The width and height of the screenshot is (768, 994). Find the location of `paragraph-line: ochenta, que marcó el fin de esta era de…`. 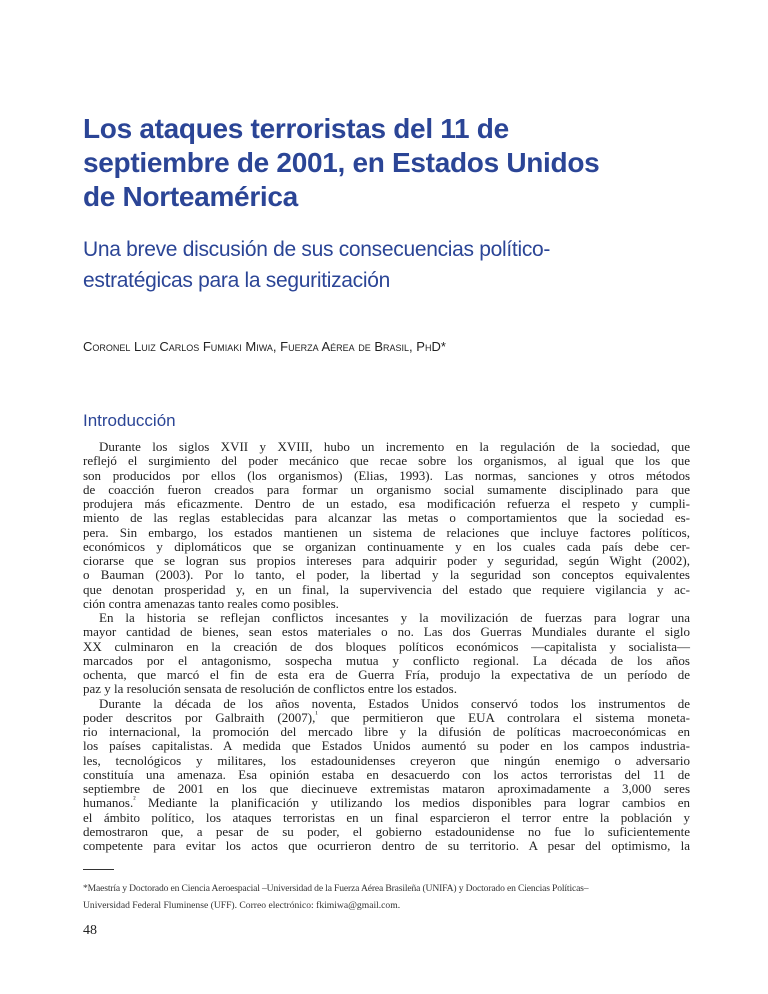

paragraph-line: ochenta, que marcó el fin de esta era de… is located at coordinates (386, 674).